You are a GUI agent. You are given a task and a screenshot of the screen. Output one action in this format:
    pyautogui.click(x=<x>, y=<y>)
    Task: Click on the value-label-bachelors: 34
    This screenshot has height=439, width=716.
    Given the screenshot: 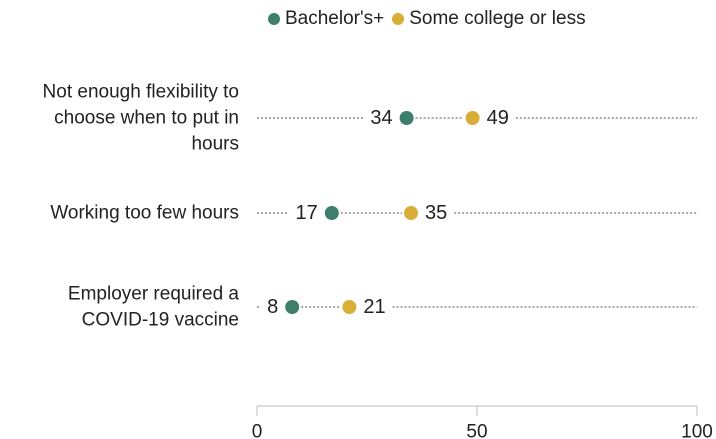 What is the action you would take?
    pyautogui.click(x=381, y=118)
    